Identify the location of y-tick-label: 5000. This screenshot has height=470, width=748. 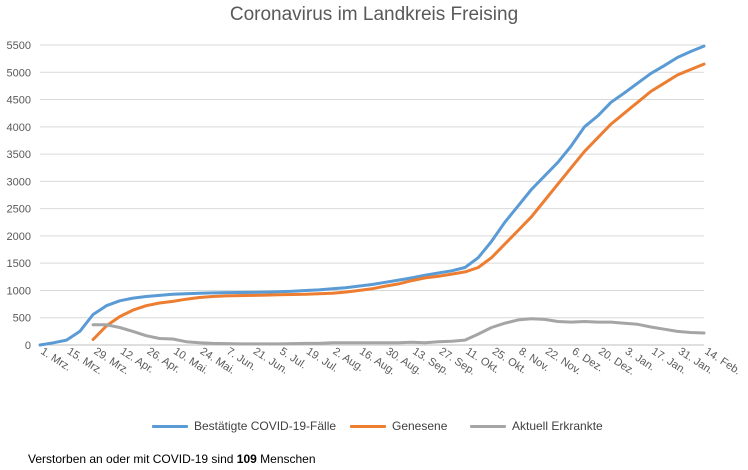
(19, 73).